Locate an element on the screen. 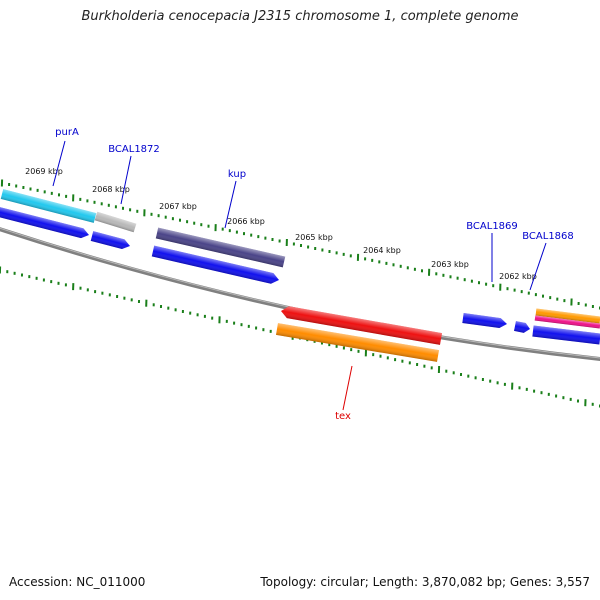 Image resolution: width=600 pixels, height=600 pixels. gene-label-BCAL1872: BCAL1872 is located at coordinates (134, 149).